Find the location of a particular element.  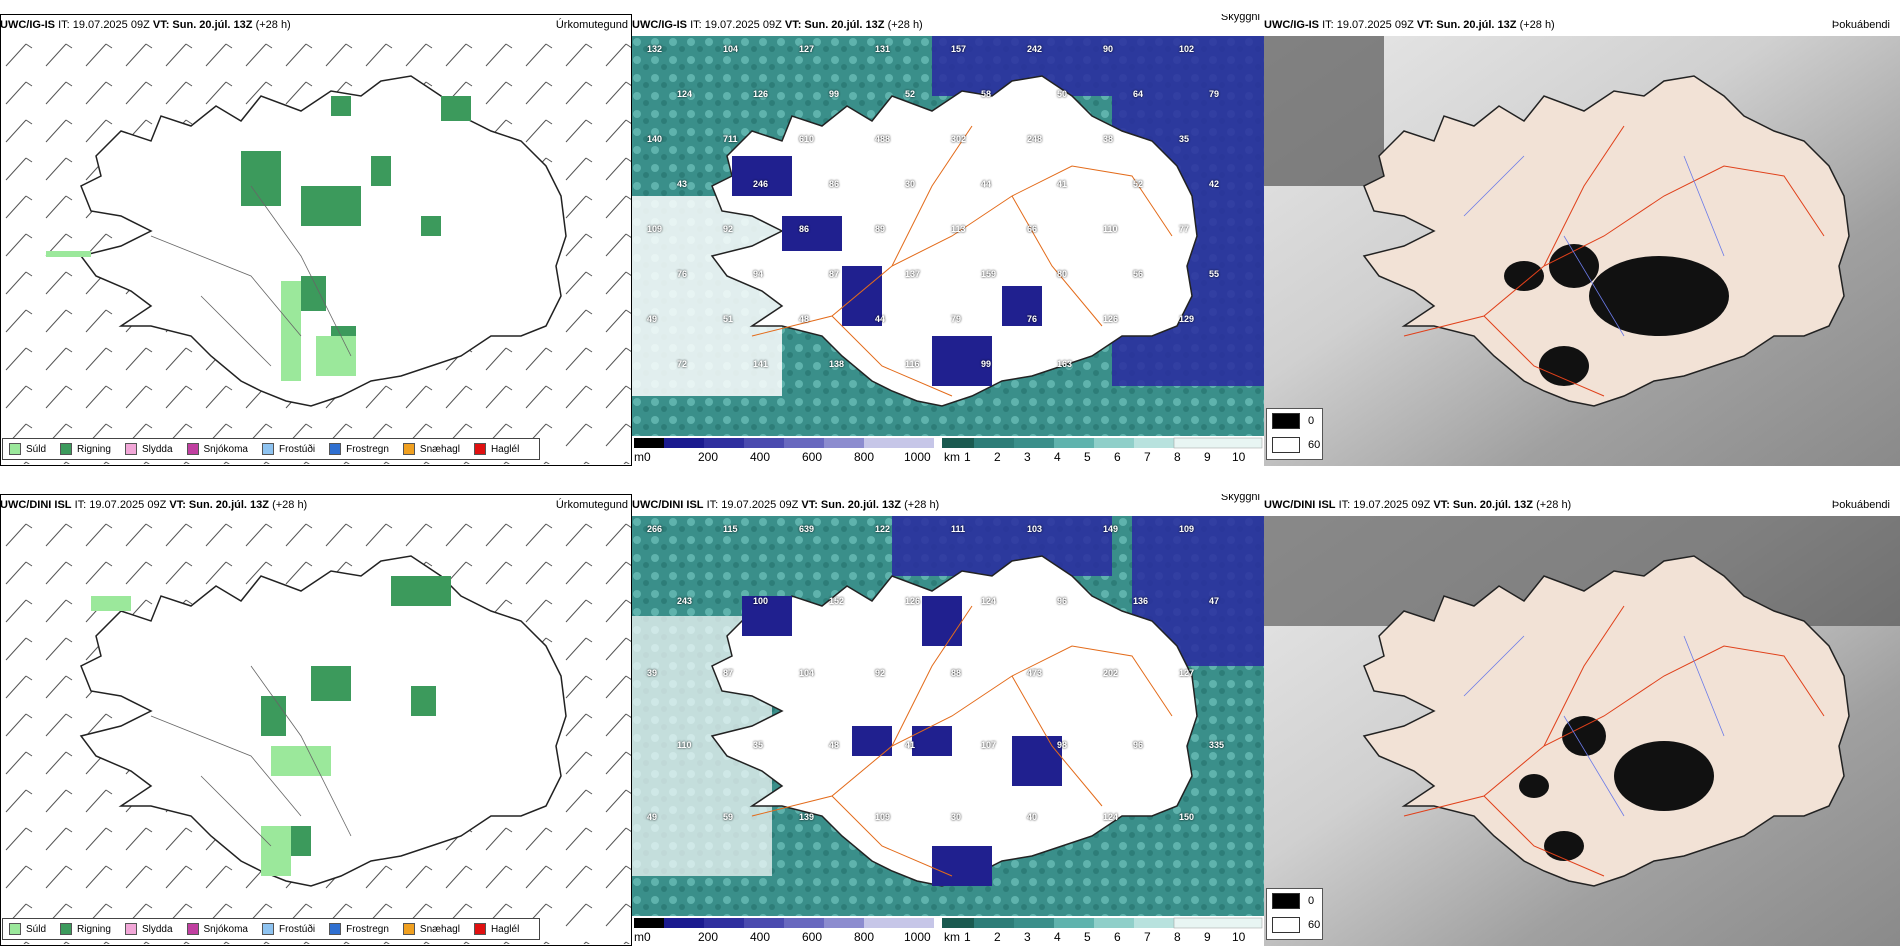

cloud-base-label: 59 is located at coordinates (728, 817).